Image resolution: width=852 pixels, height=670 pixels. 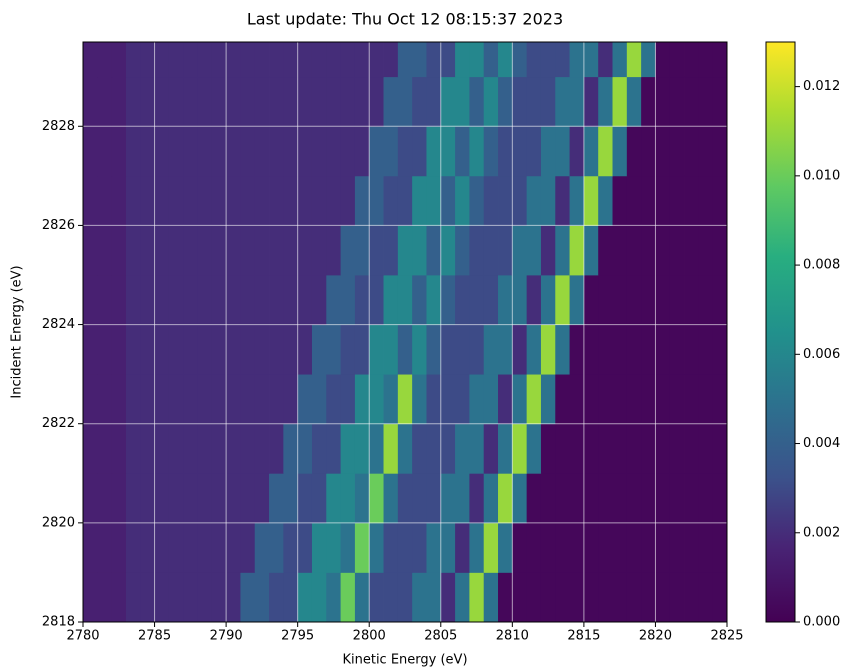 I want to click on y-tick-label: 2818, so click(x=58, y=622).